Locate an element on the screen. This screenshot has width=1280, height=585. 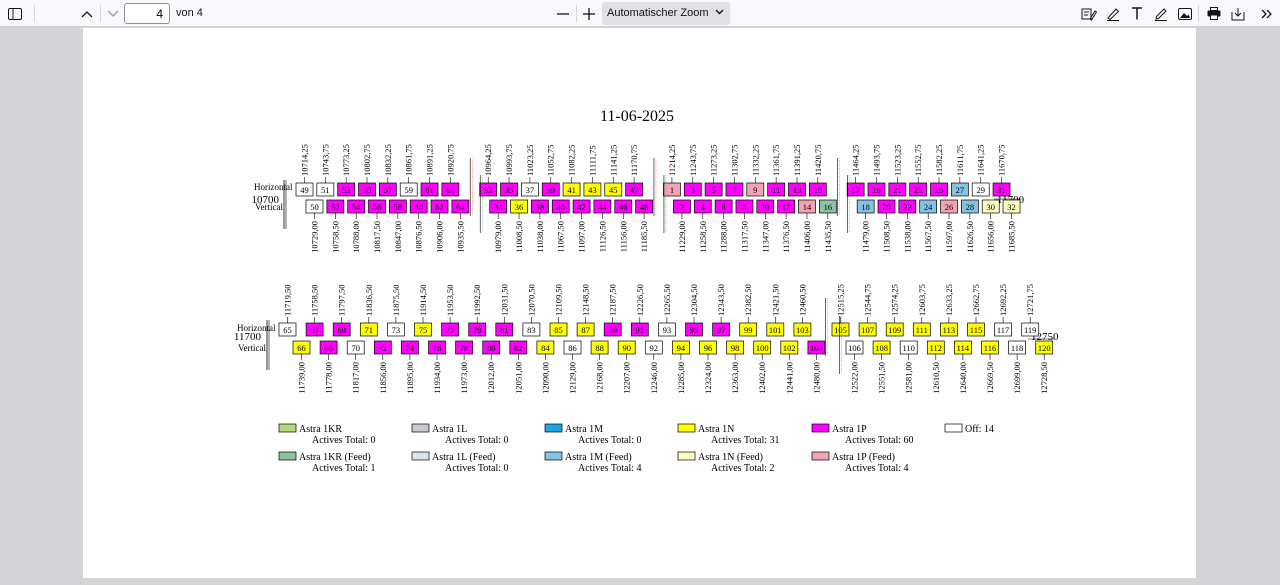
transponder-number: 96 is located at coordinates (708, 348).